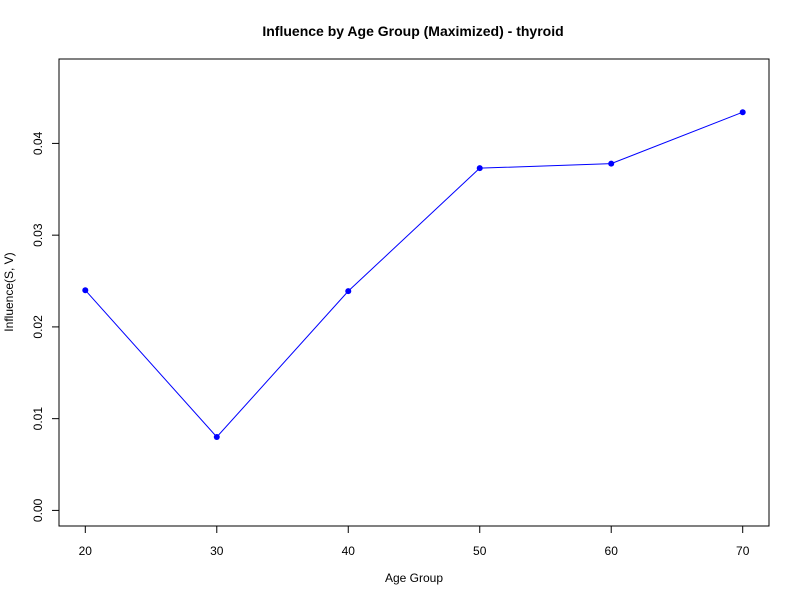 The height and width of the screenshot is (600, 800). I want to click on y-tick-label: 0.03, so click(38, 235).